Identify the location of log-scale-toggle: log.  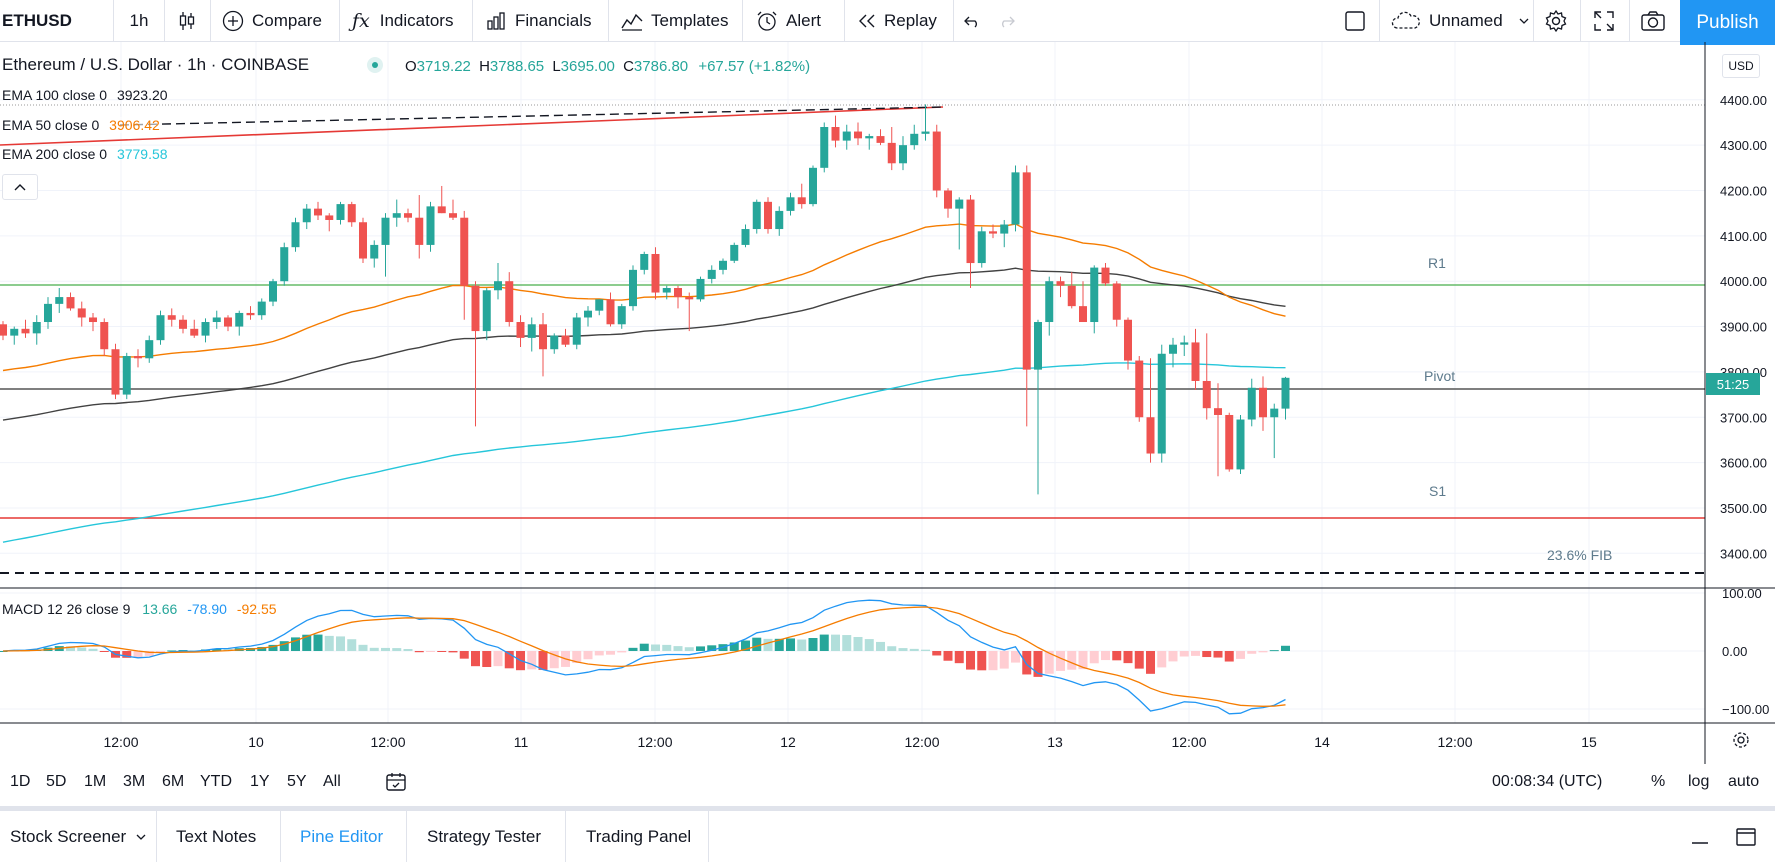
(1699, 781).